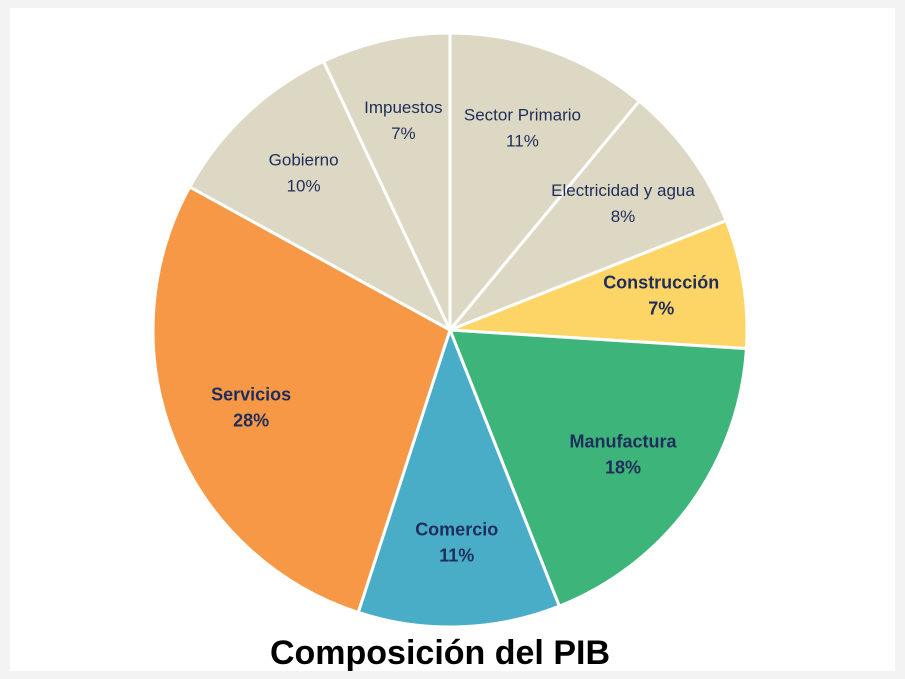  Describe the element at coordinates (623, 190) in the screenshot. I see `slice-label: Electricidad y agua` at that location.